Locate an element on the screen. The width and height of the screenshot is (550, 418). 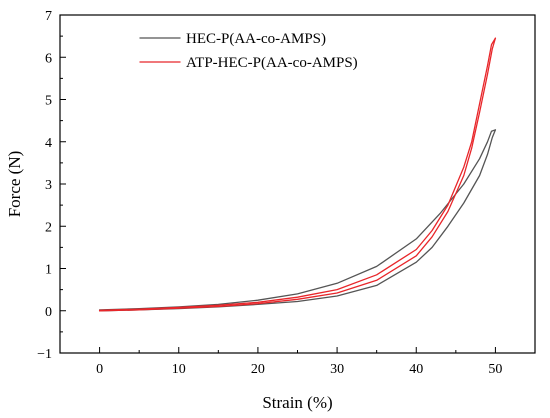
y-tick-label: 5 is located at coordinates (48, 101).